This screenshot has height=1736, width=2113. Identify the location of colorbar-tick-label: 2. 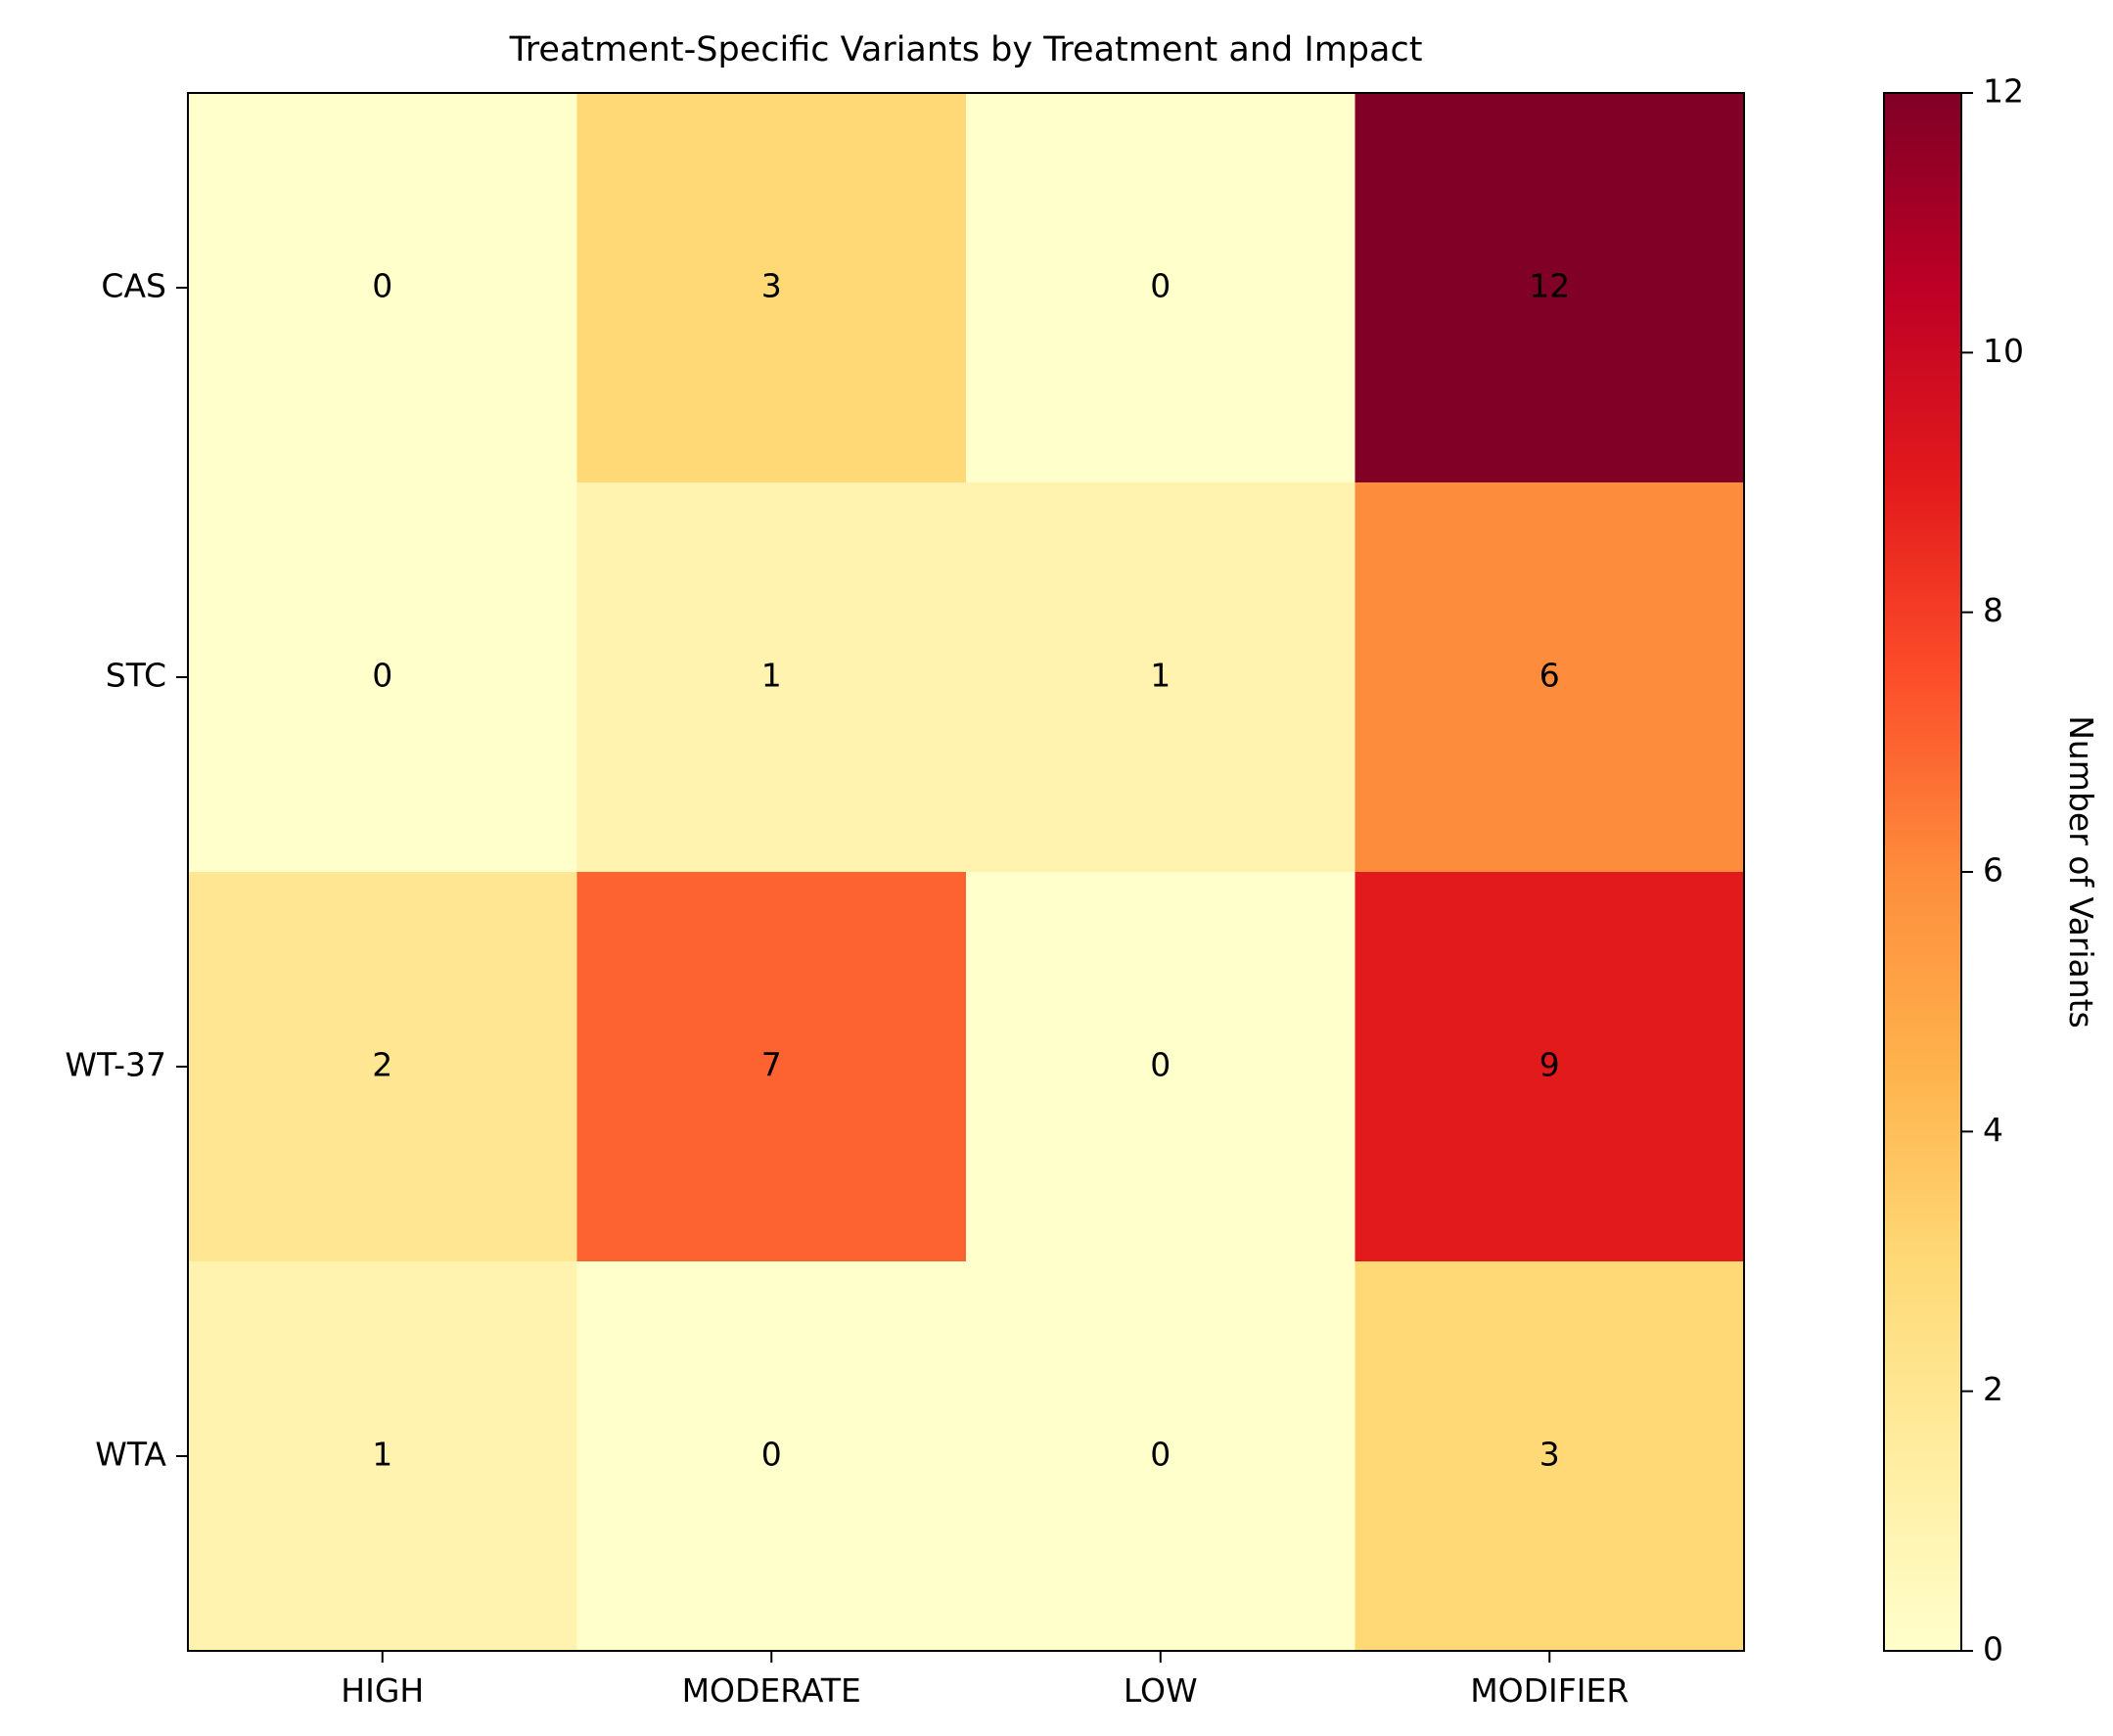
(1993, 1389).